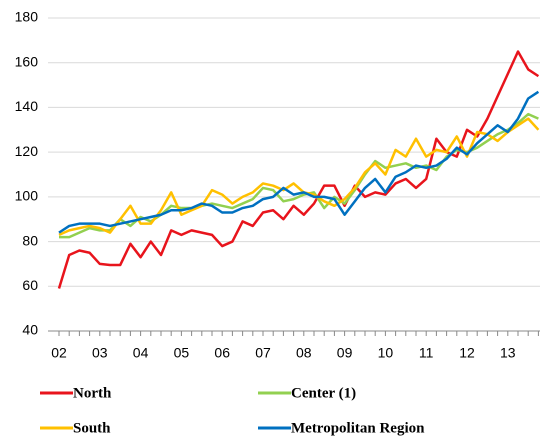 The width and height of the screenshot is (544, 441). Describe the element at coordinates (345, 353) in the screenshot. I see `x-tick-label: 09` at that location.